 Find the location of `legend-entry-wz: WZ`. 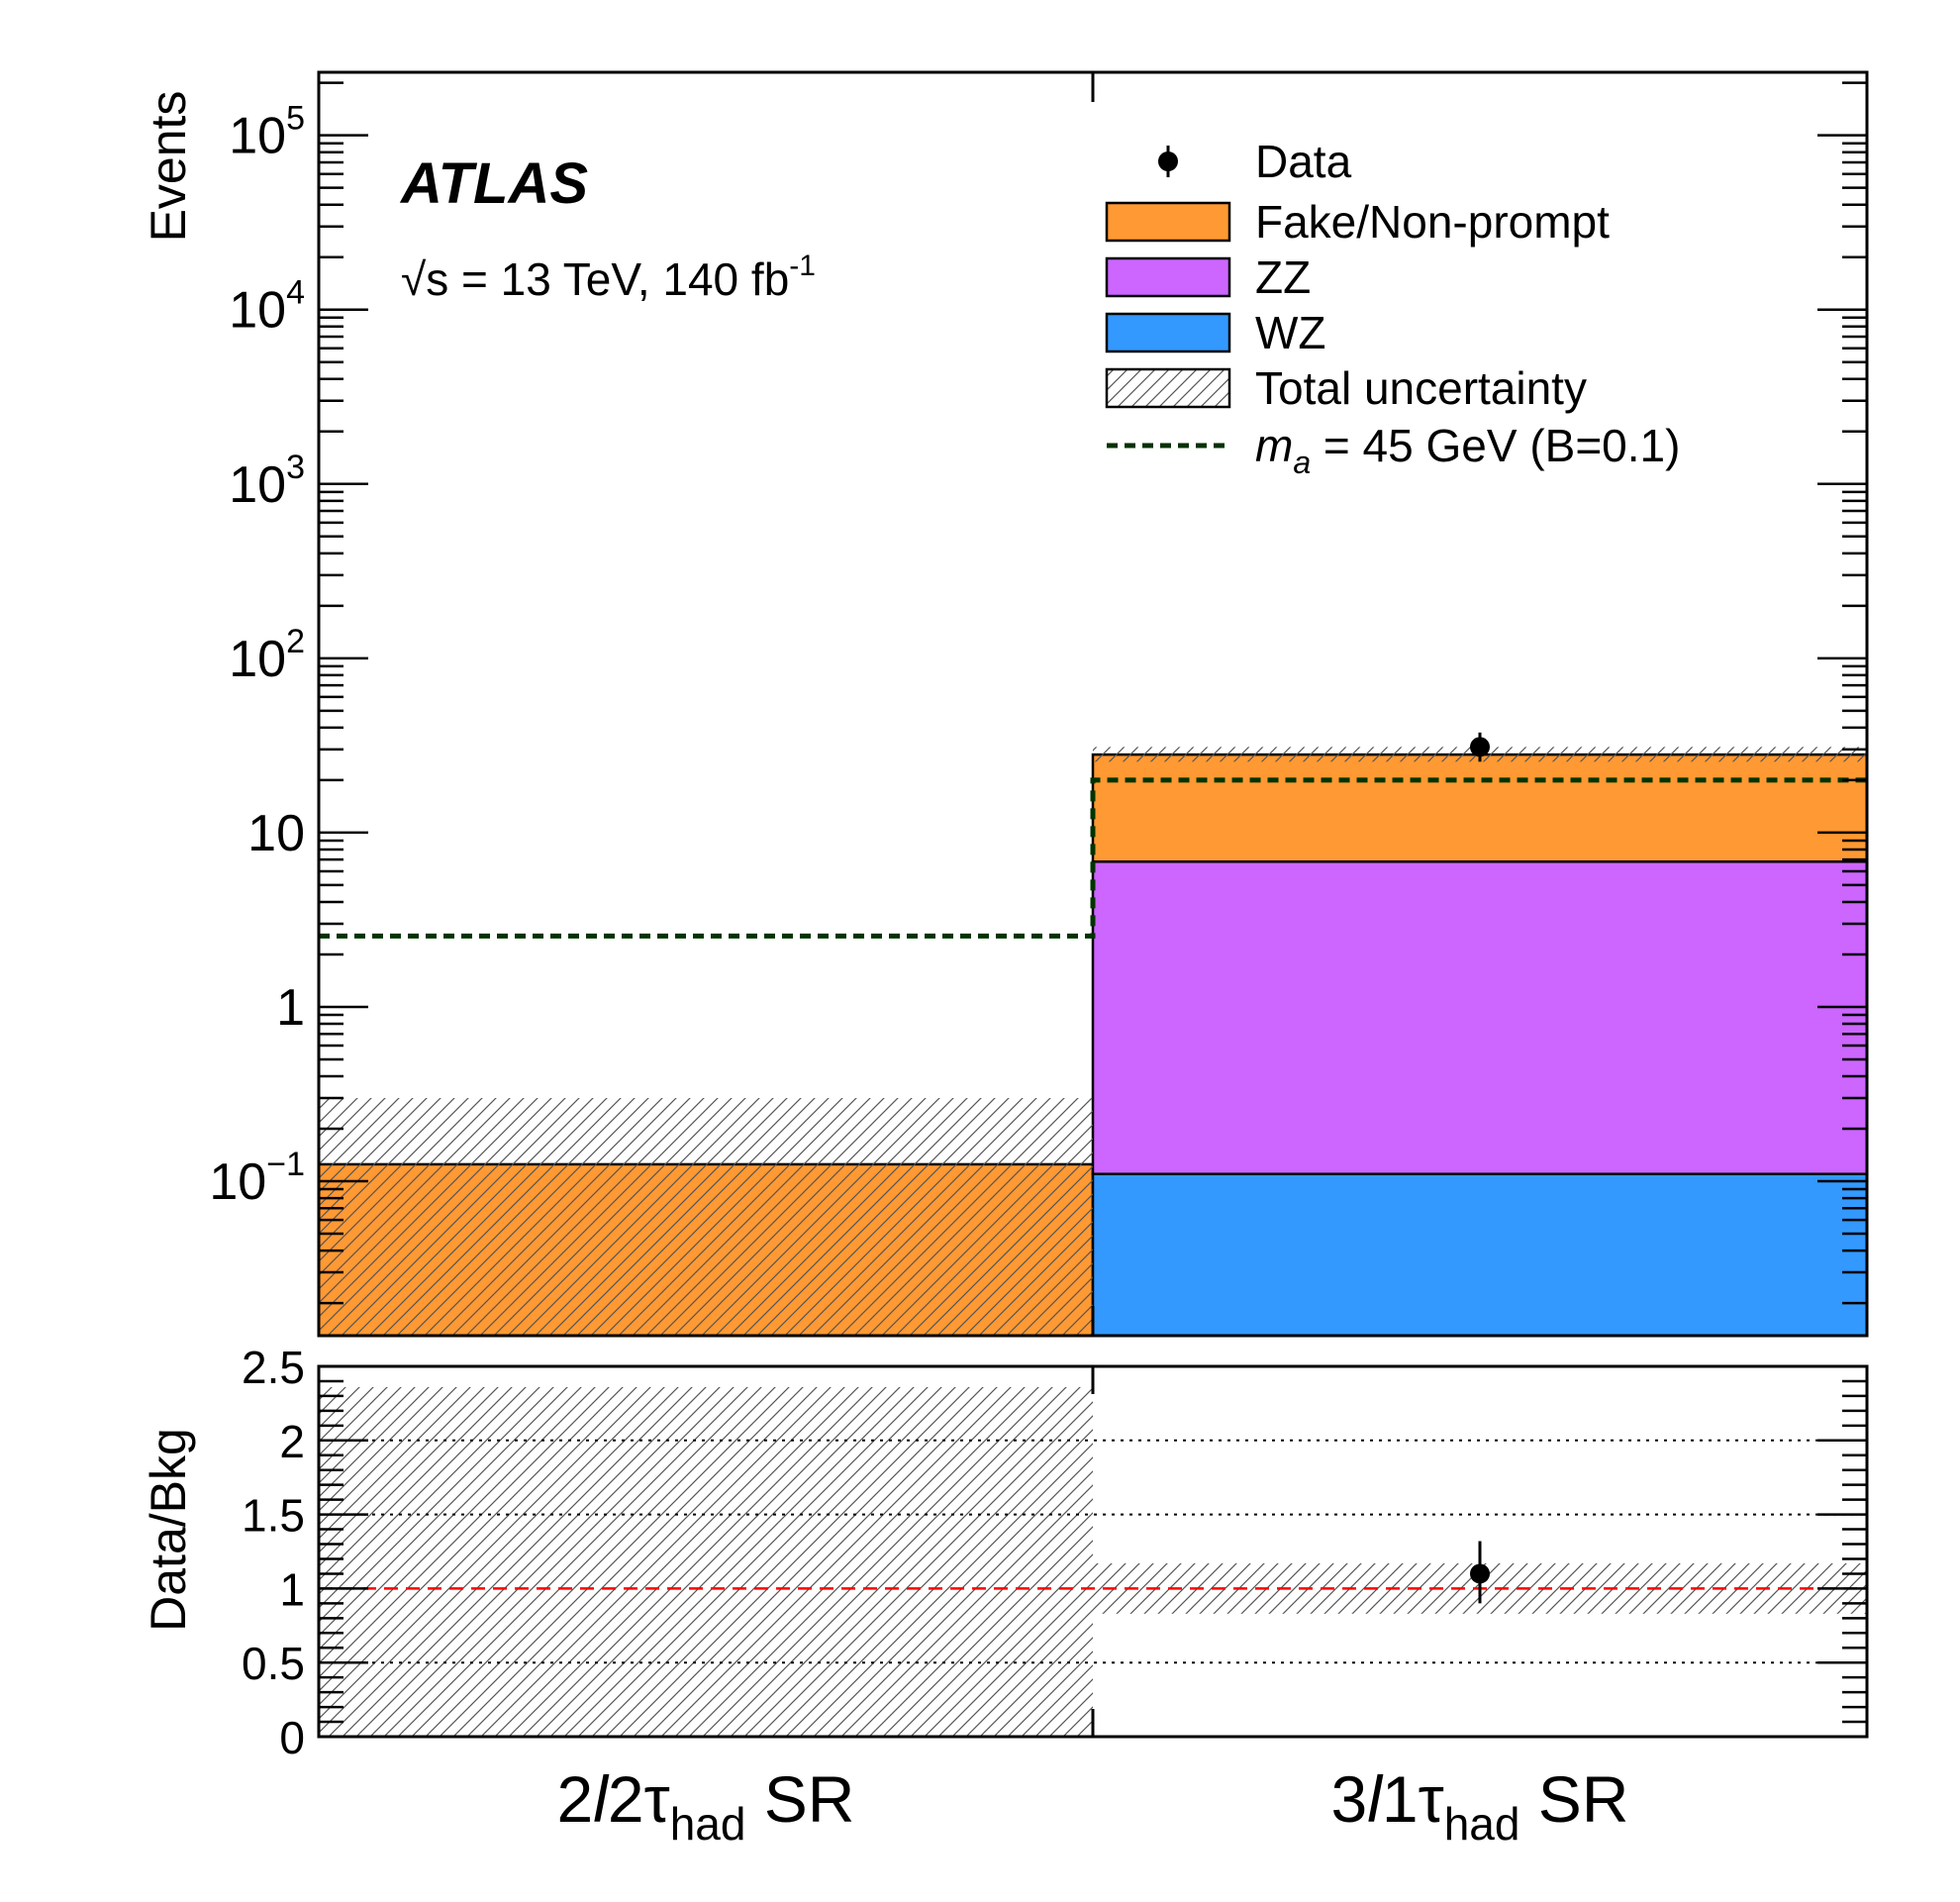

legend-entry-wz: WZ is located at coordinates (1215, 332).